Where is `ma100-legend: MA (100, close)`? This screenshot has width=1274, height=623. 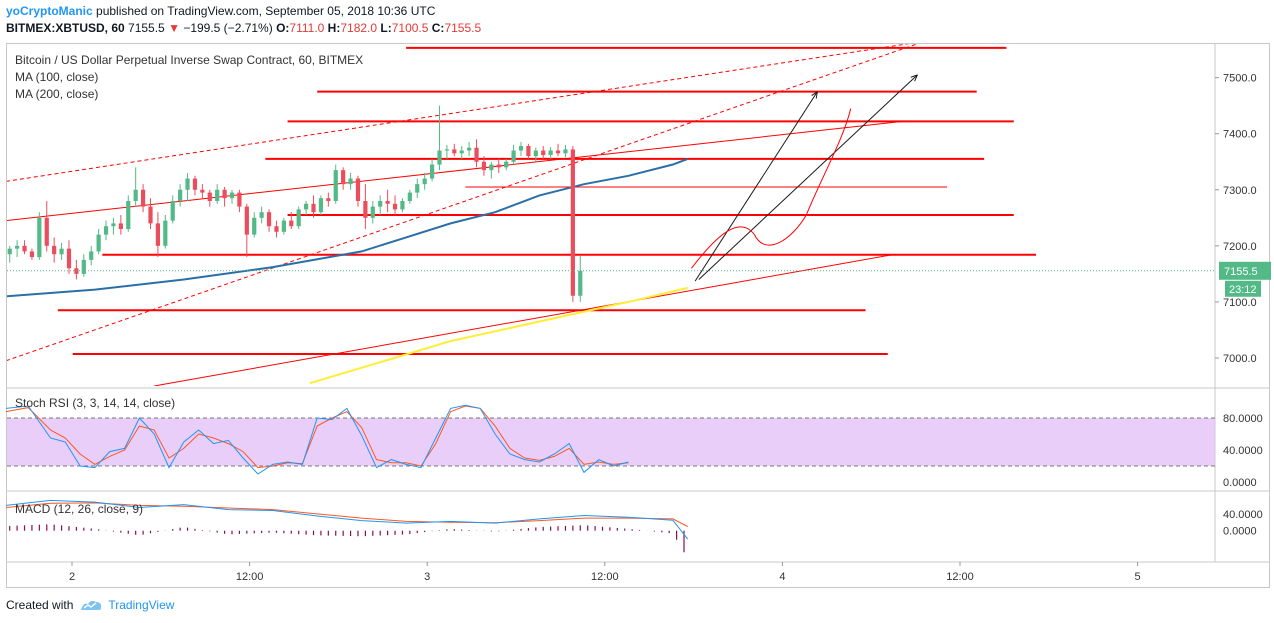 ma100-legend: MA (100, close) is located at coordinates (57, 77).